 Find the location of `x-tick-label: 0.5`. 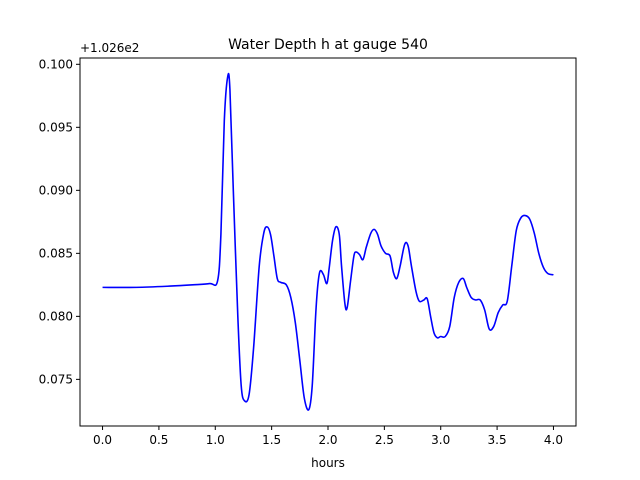

x-tick-label: 0.5 is located at coordinates (158, 440).